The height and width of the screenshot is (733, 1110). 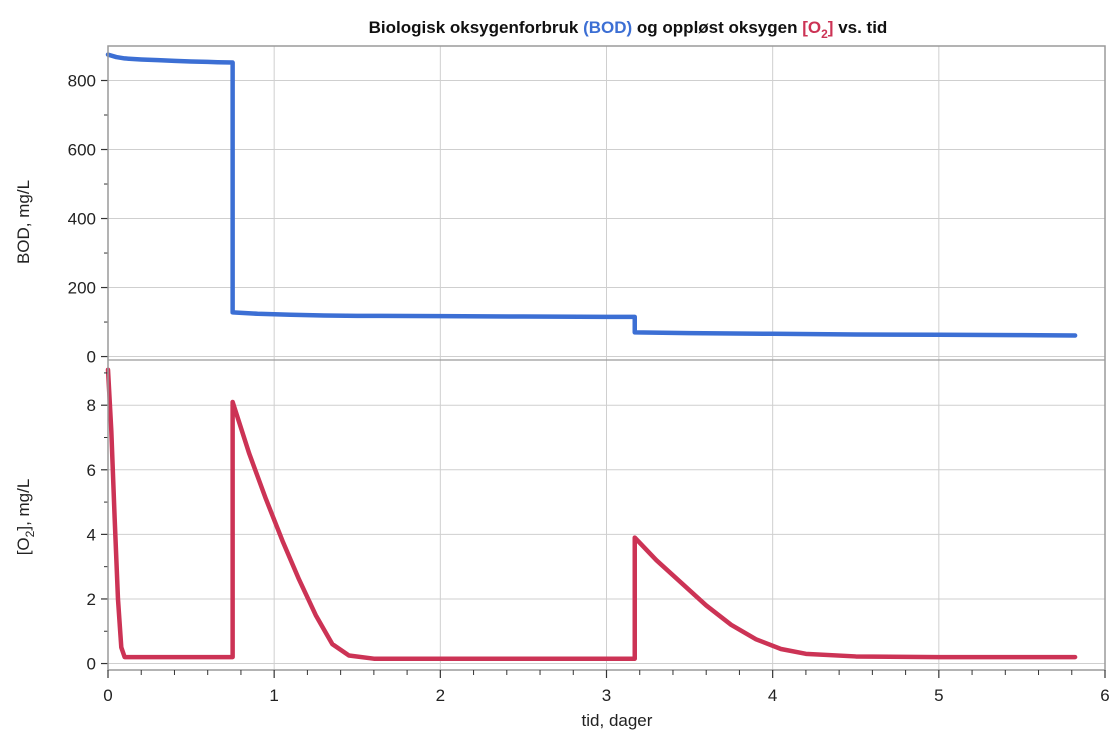 I want to click on y-tick-label: 2, so click(x=91, y=599).